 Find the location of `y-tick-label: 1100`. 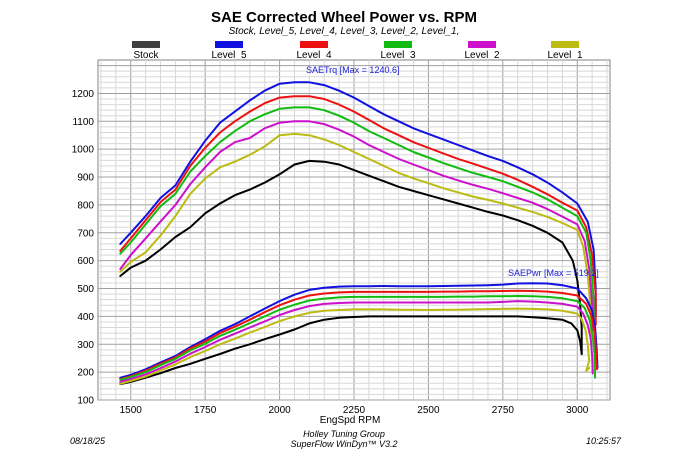

y-tick-label: 1100 is located at coordinates (83, 122).